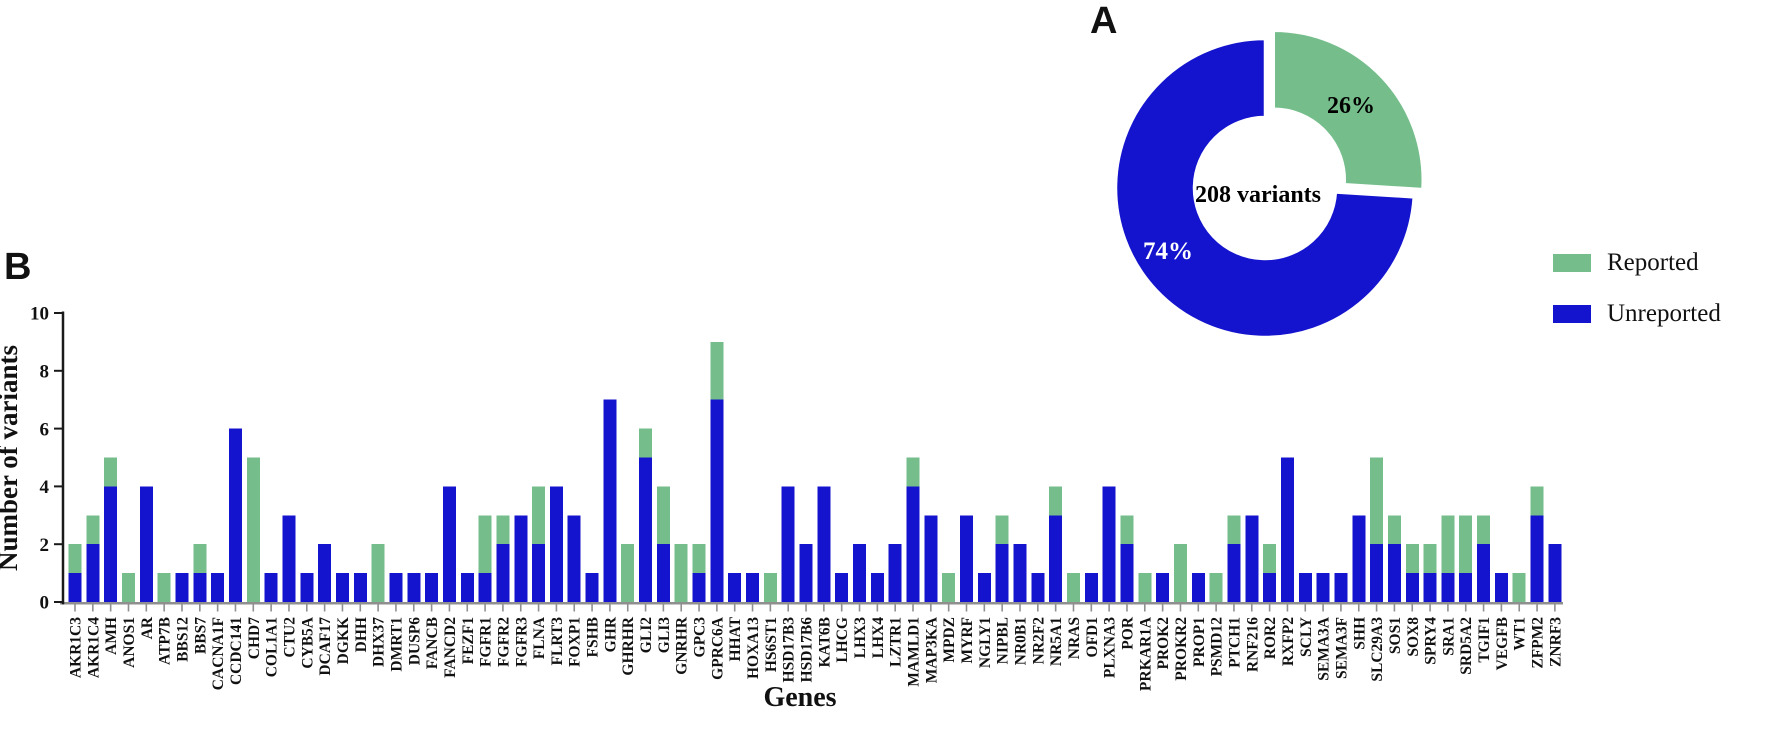  What do you see at coordinates (913, 544) in the screenshot?
I see `bar-unreported-MAMLD1` at bounding box center [913, 544].